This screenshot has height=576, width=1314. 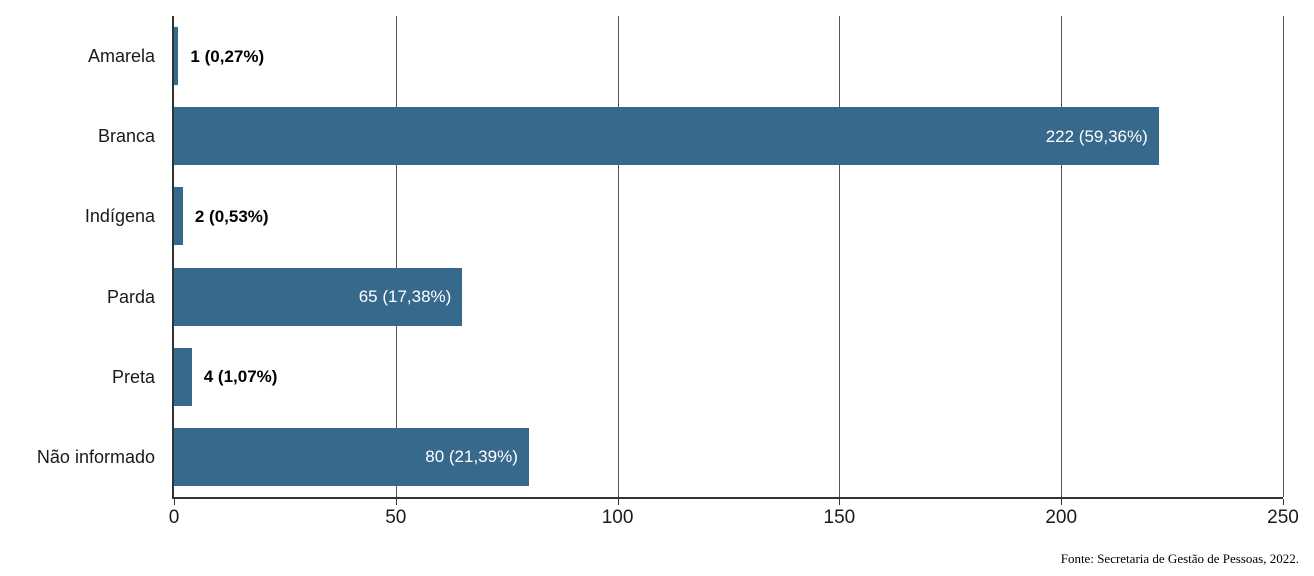 I want to click on bar-value-label: 65 (17,38%), so click(x=405, y=297).